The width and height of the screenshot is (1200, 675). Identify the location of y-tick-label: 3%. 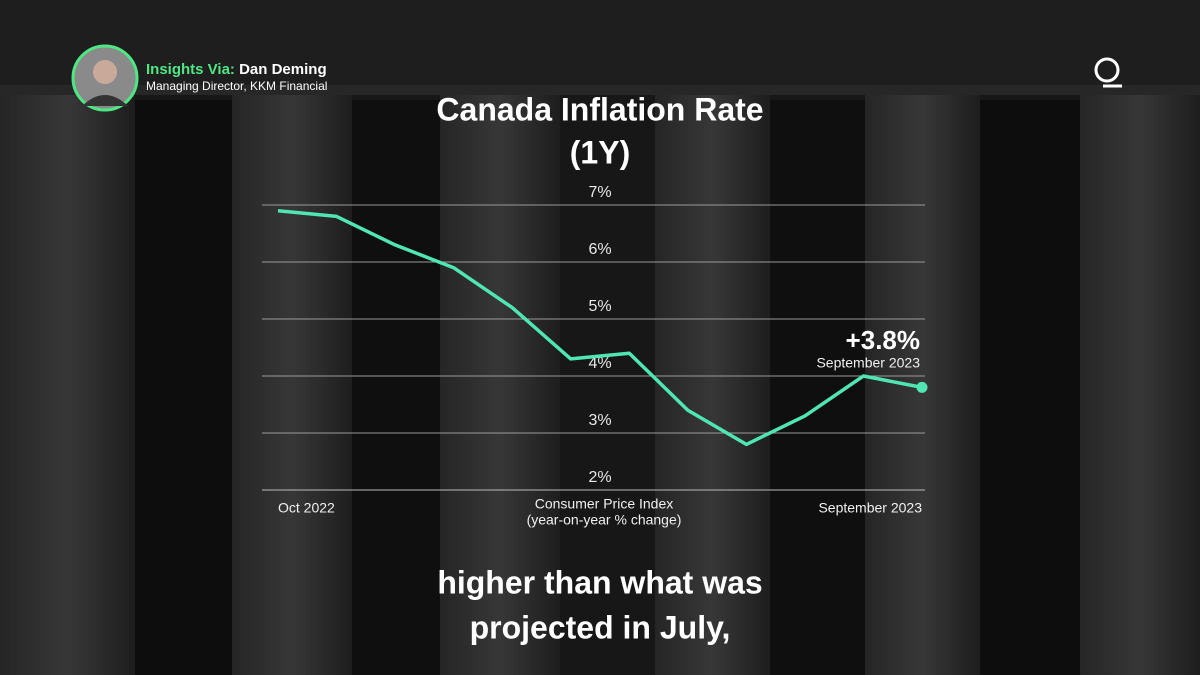
(599, 420).